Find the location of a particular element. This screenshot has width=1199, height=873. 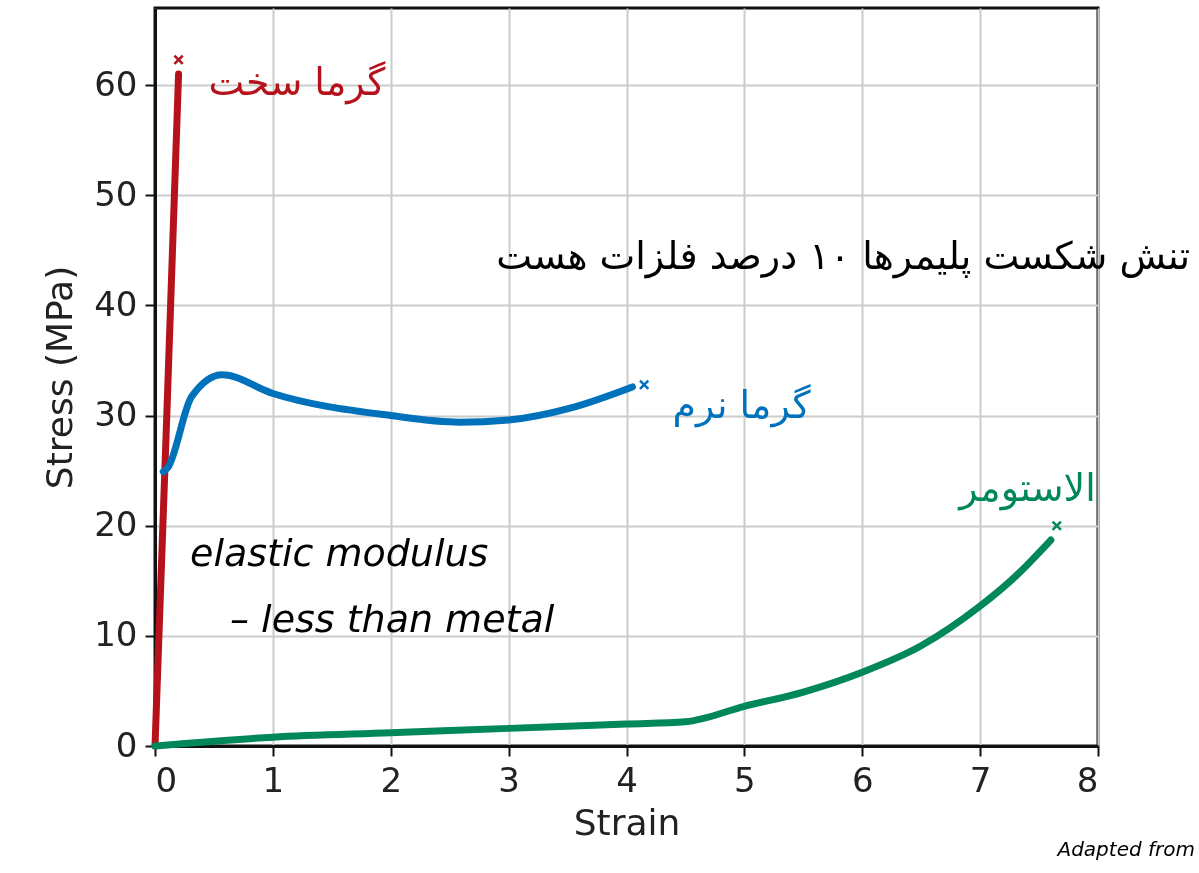

series-label: گرما سخت is located at coordinates (297, 83).